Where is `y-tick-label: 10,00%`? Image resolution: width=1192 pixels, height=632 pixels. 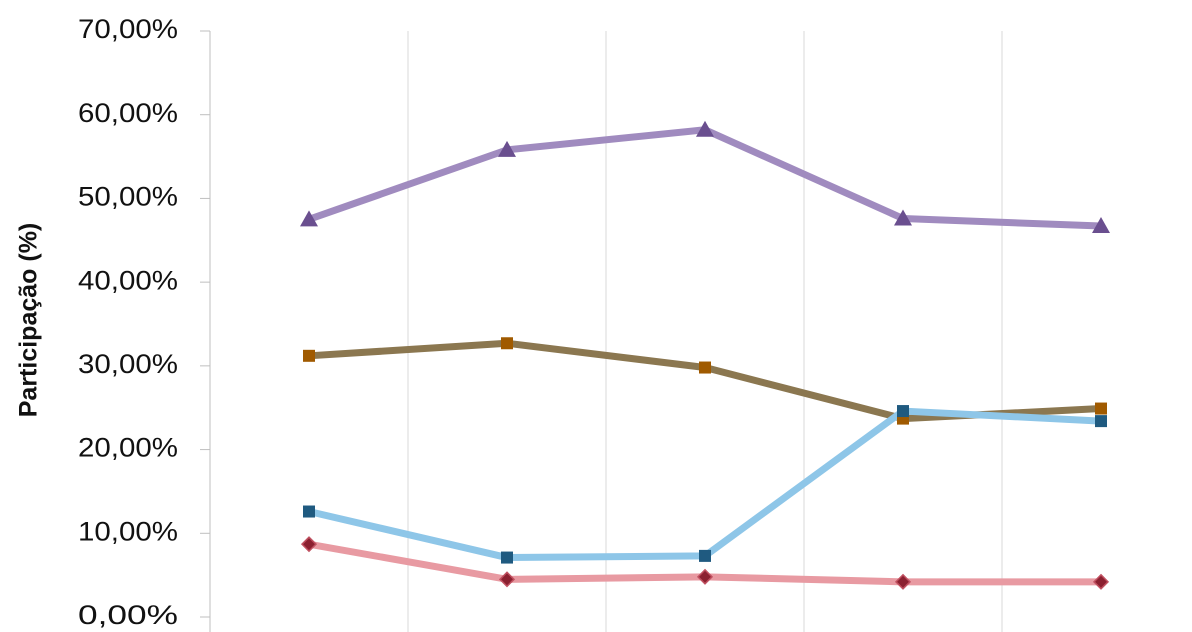
y-tick-label: 10,00% is located at coordinates (128, 531).